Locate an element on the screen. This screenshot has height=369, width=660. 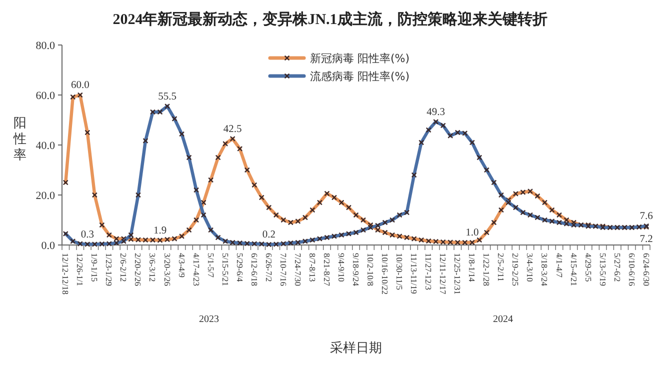
x-tick-label: 2/6-2/12 is located at coordinates (123, 267).